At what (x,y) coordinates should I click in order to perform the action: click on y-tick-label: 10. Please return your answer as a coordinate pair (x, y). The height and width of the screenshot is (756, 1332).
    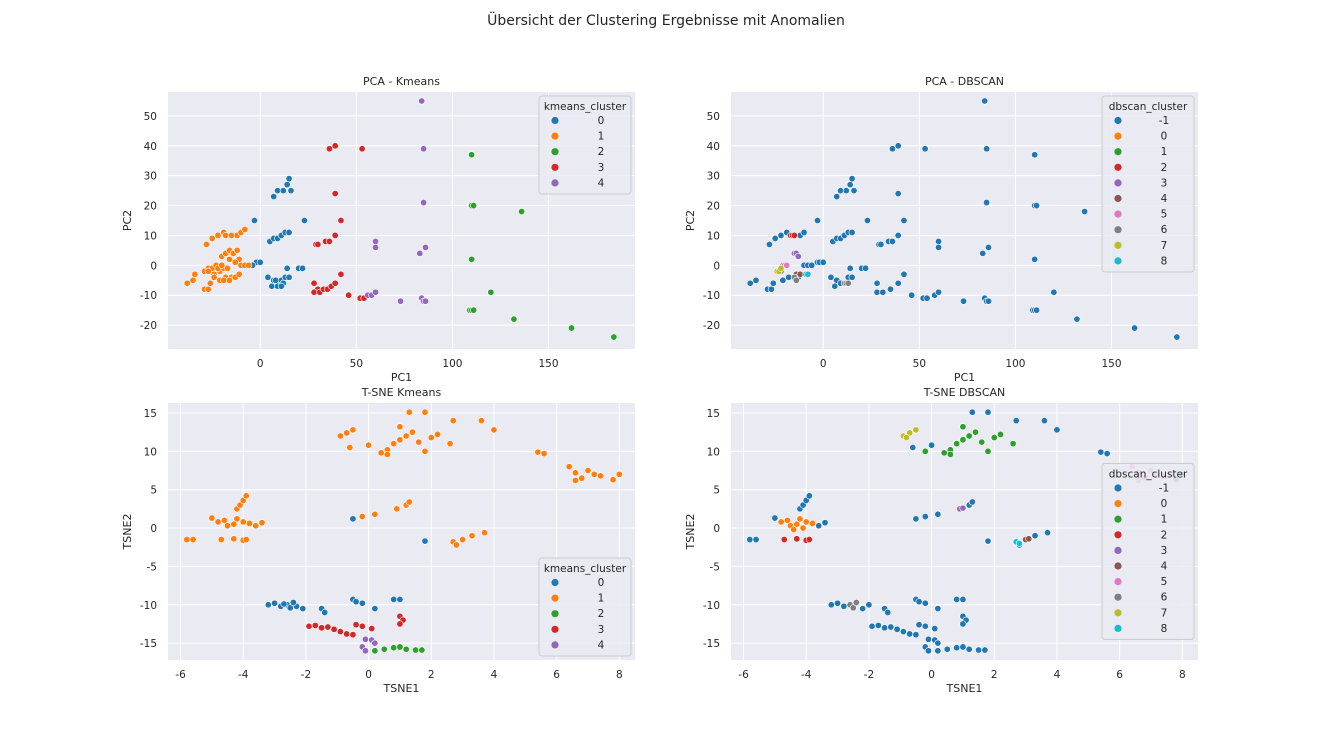
    Looking at the image, I should click on (150, 452).